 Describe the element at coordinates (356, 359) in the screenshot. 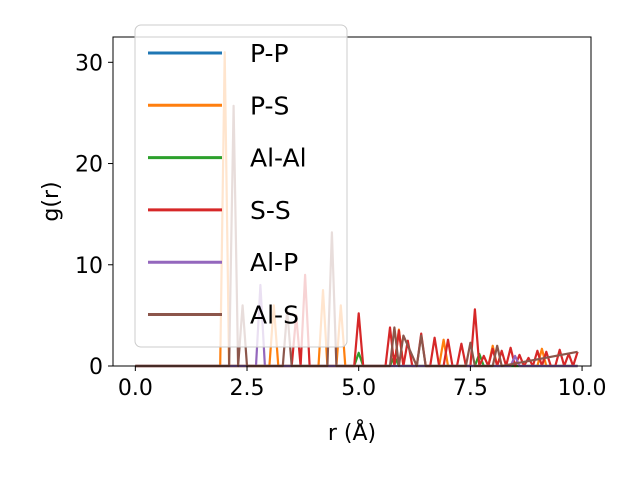

I see `series-line-al-al` at that location.